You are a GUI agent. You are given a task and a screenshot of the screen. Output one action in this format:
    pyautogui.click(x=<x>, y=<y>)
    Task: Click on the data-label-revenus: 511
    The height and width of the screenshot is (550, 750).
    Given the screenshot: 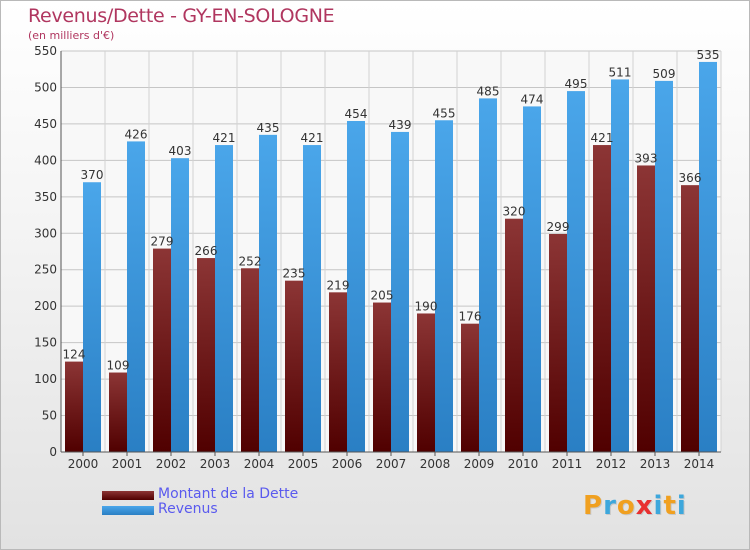 What is the action you would take?
    pyautogui.click(x=620, y=72)
    